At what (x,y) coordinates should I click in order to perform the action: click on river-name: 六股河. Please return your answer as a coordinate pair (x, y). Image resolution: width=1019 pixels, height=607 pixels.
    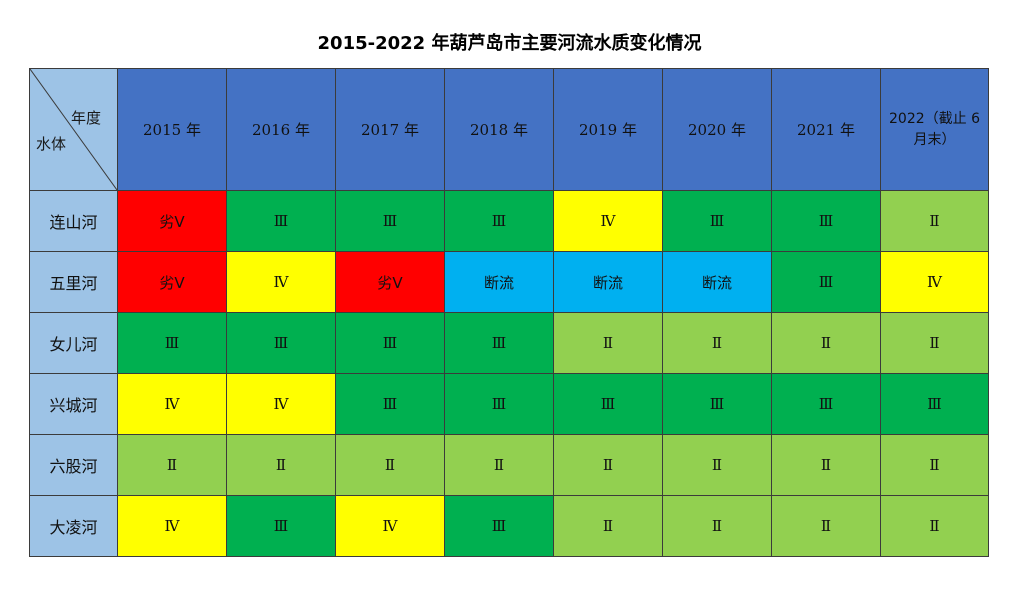
    Looking at the image, I should click on (73, 465).